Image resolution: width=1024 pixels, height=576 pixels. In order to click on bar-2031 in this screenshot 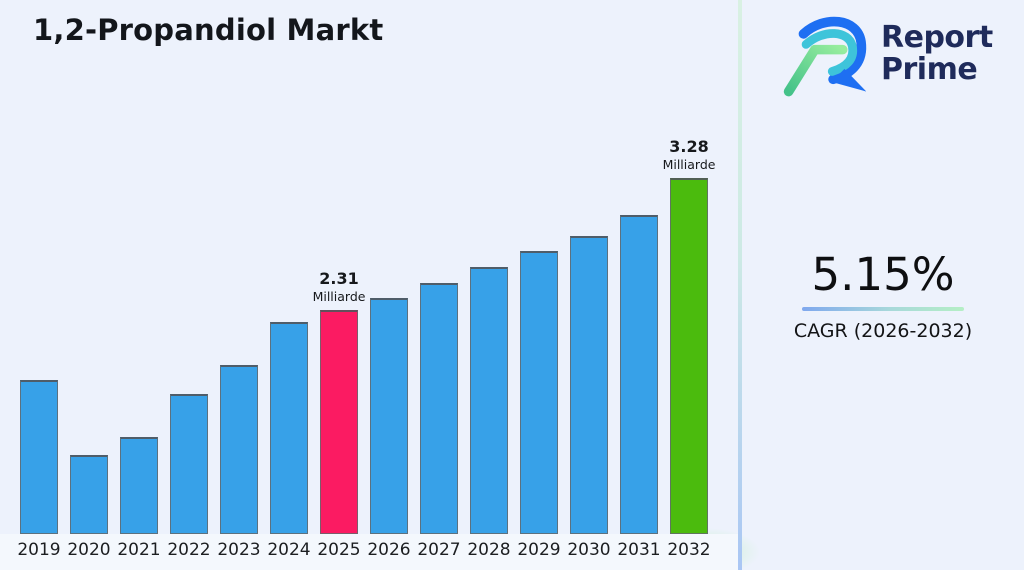, I will do `click(639, 374)`.